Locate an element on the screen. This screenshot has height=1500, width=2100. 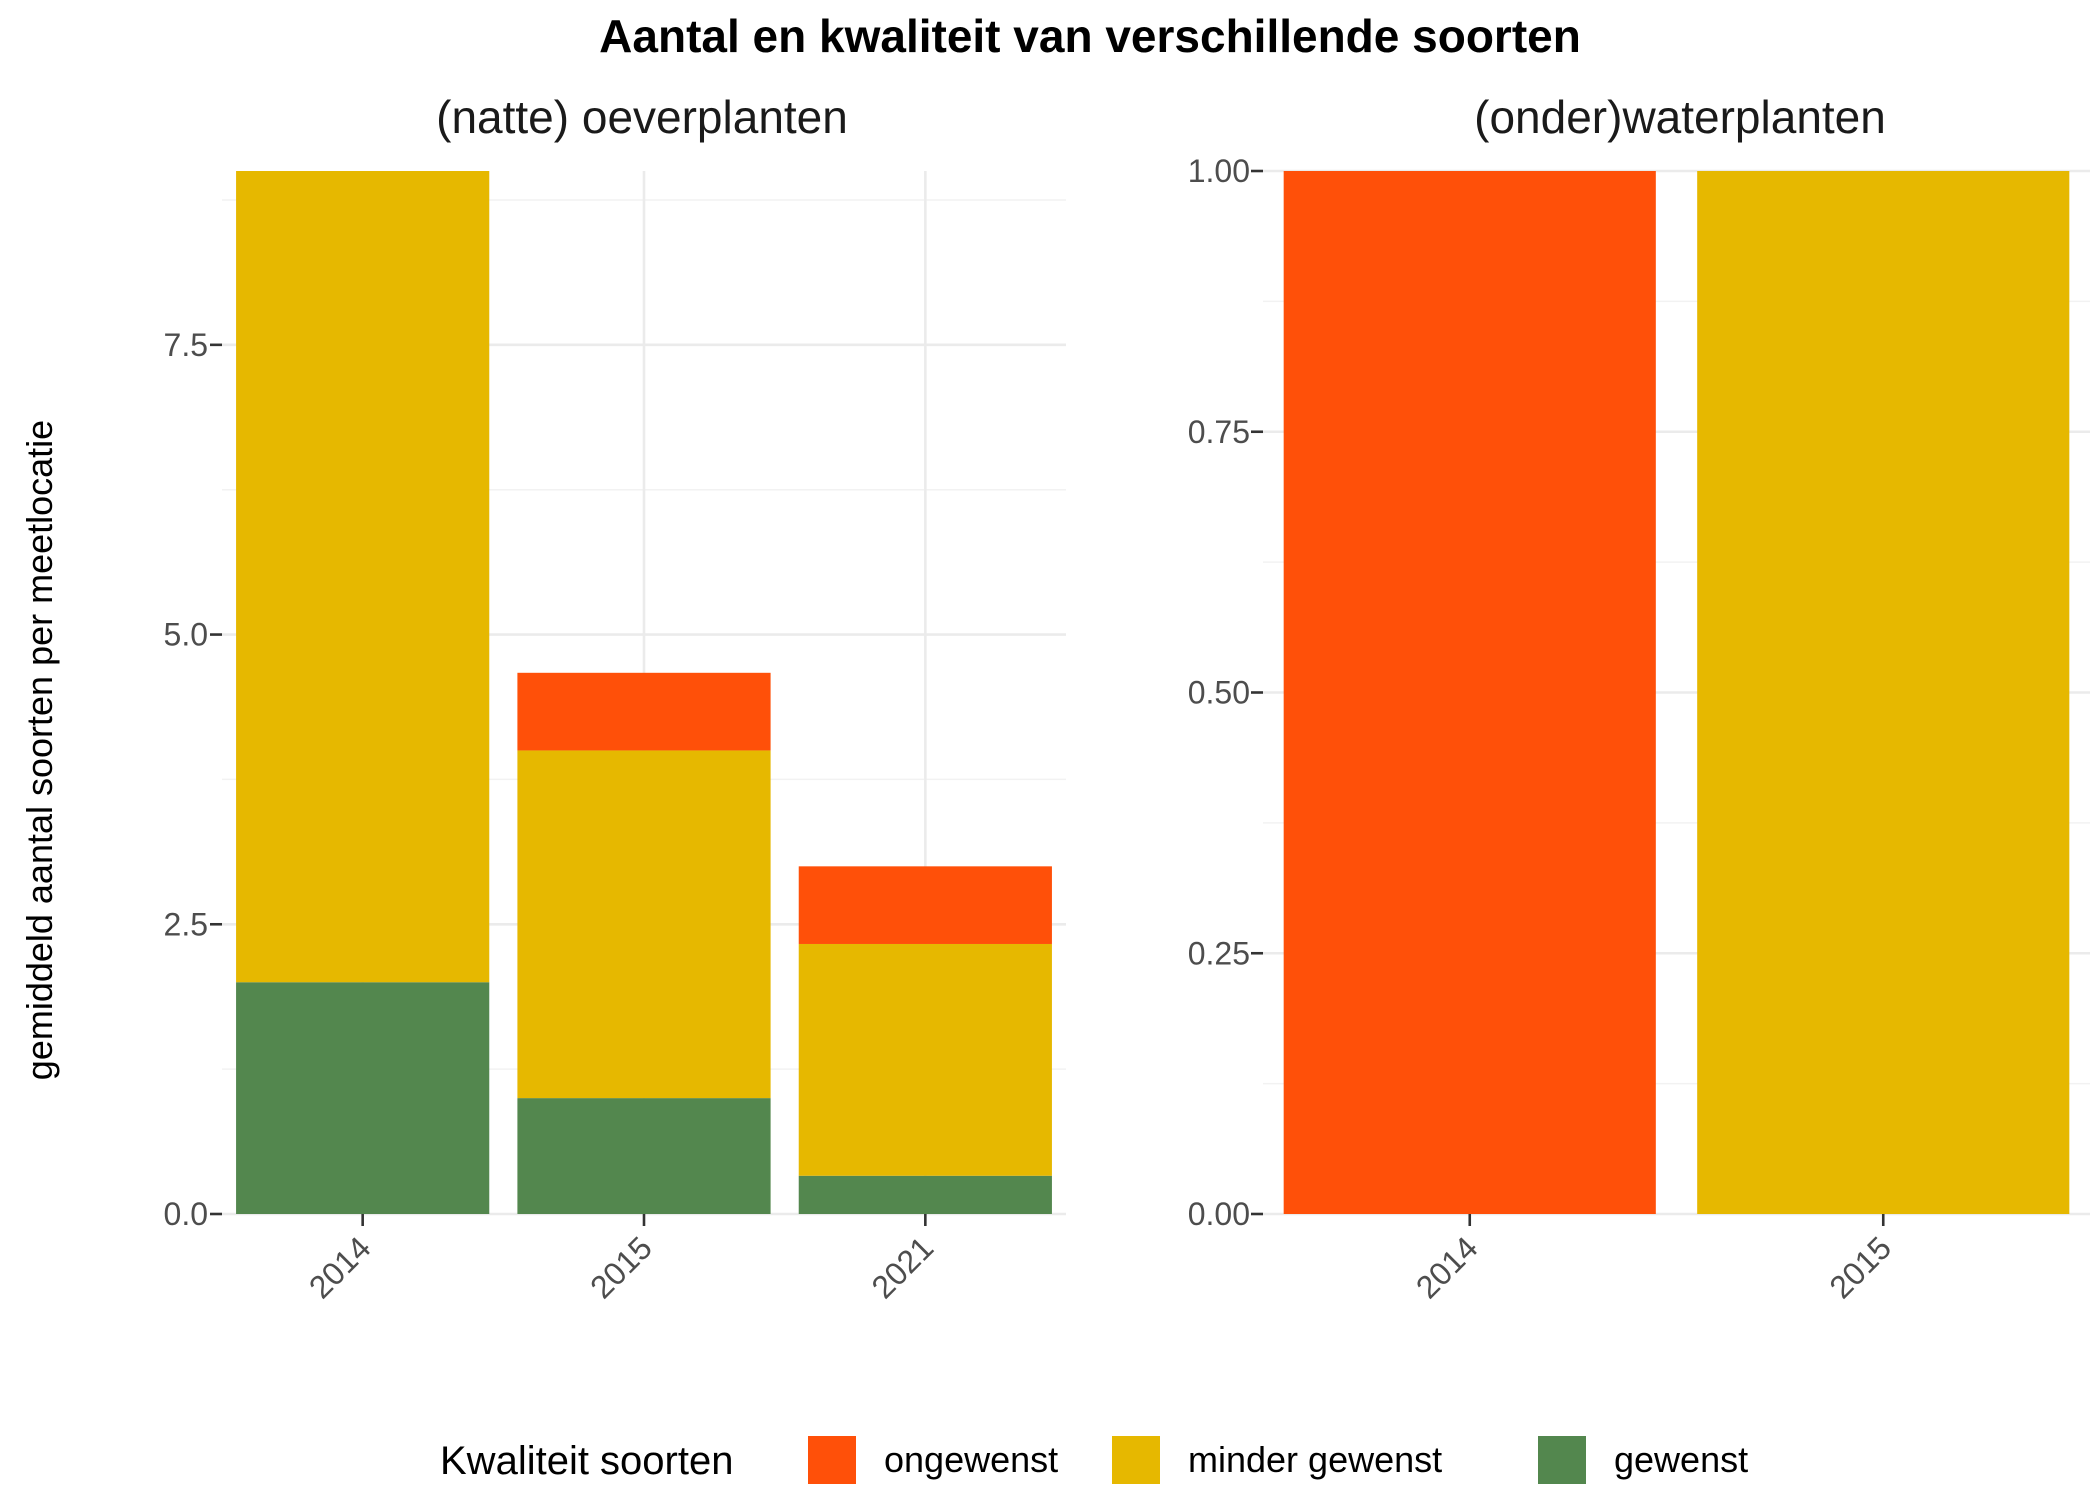
y-tick-label: 7.5 is located at coordinates (186, 345).